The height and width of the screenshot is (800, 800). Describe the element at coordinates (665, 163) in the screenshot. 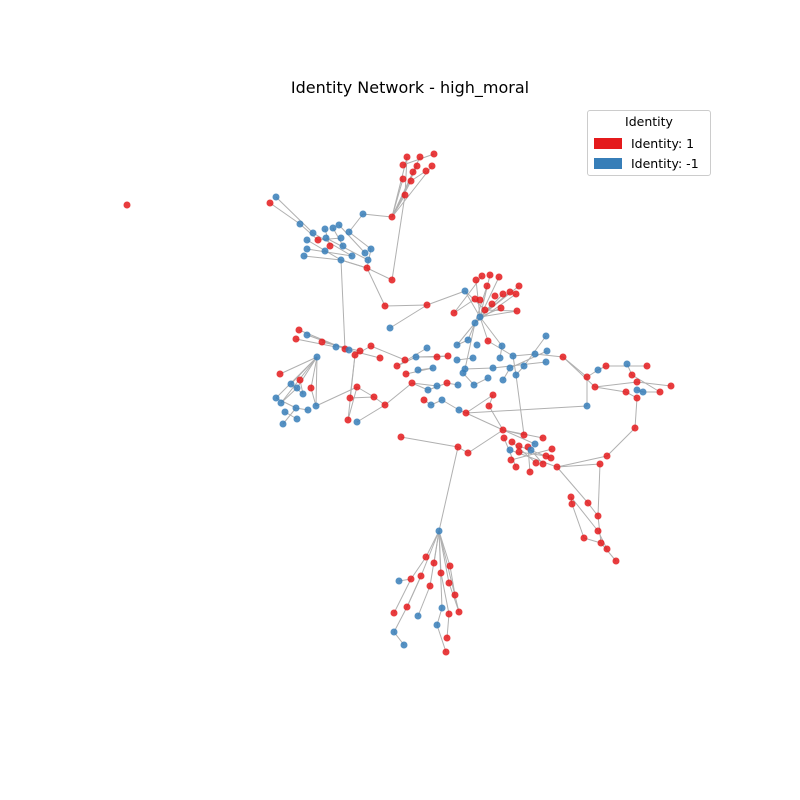

I see `legend-label: Identity: -1` at that location.